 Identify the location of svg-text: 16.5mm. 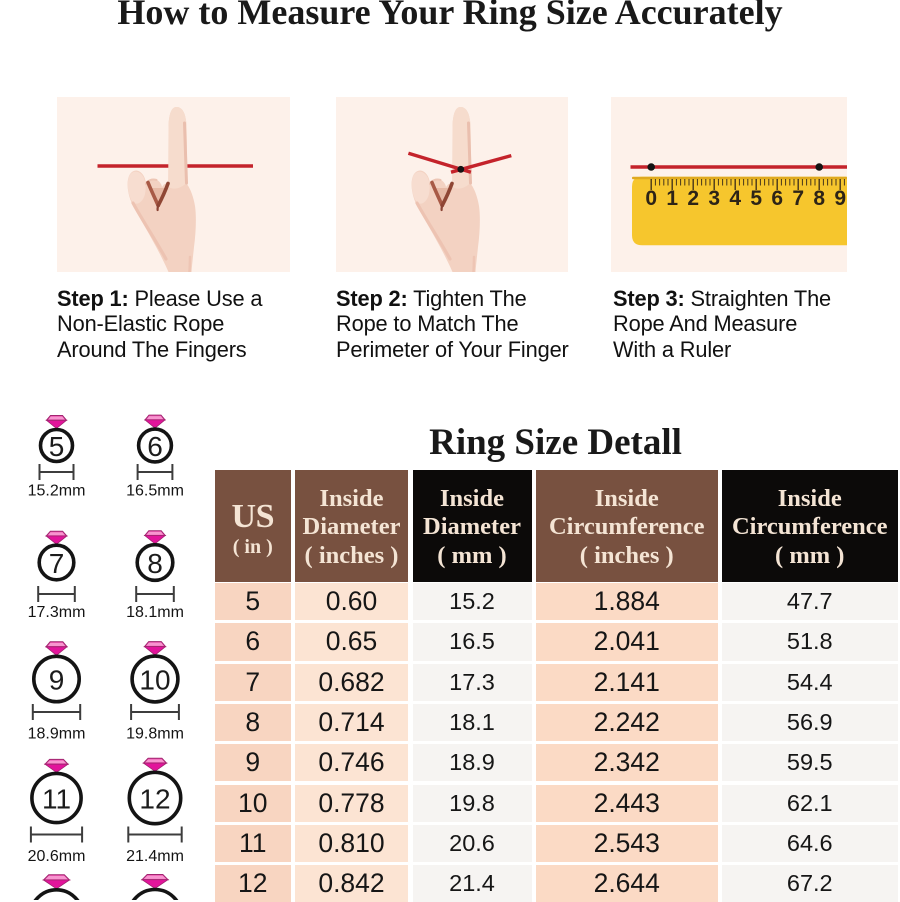
(155, 491).